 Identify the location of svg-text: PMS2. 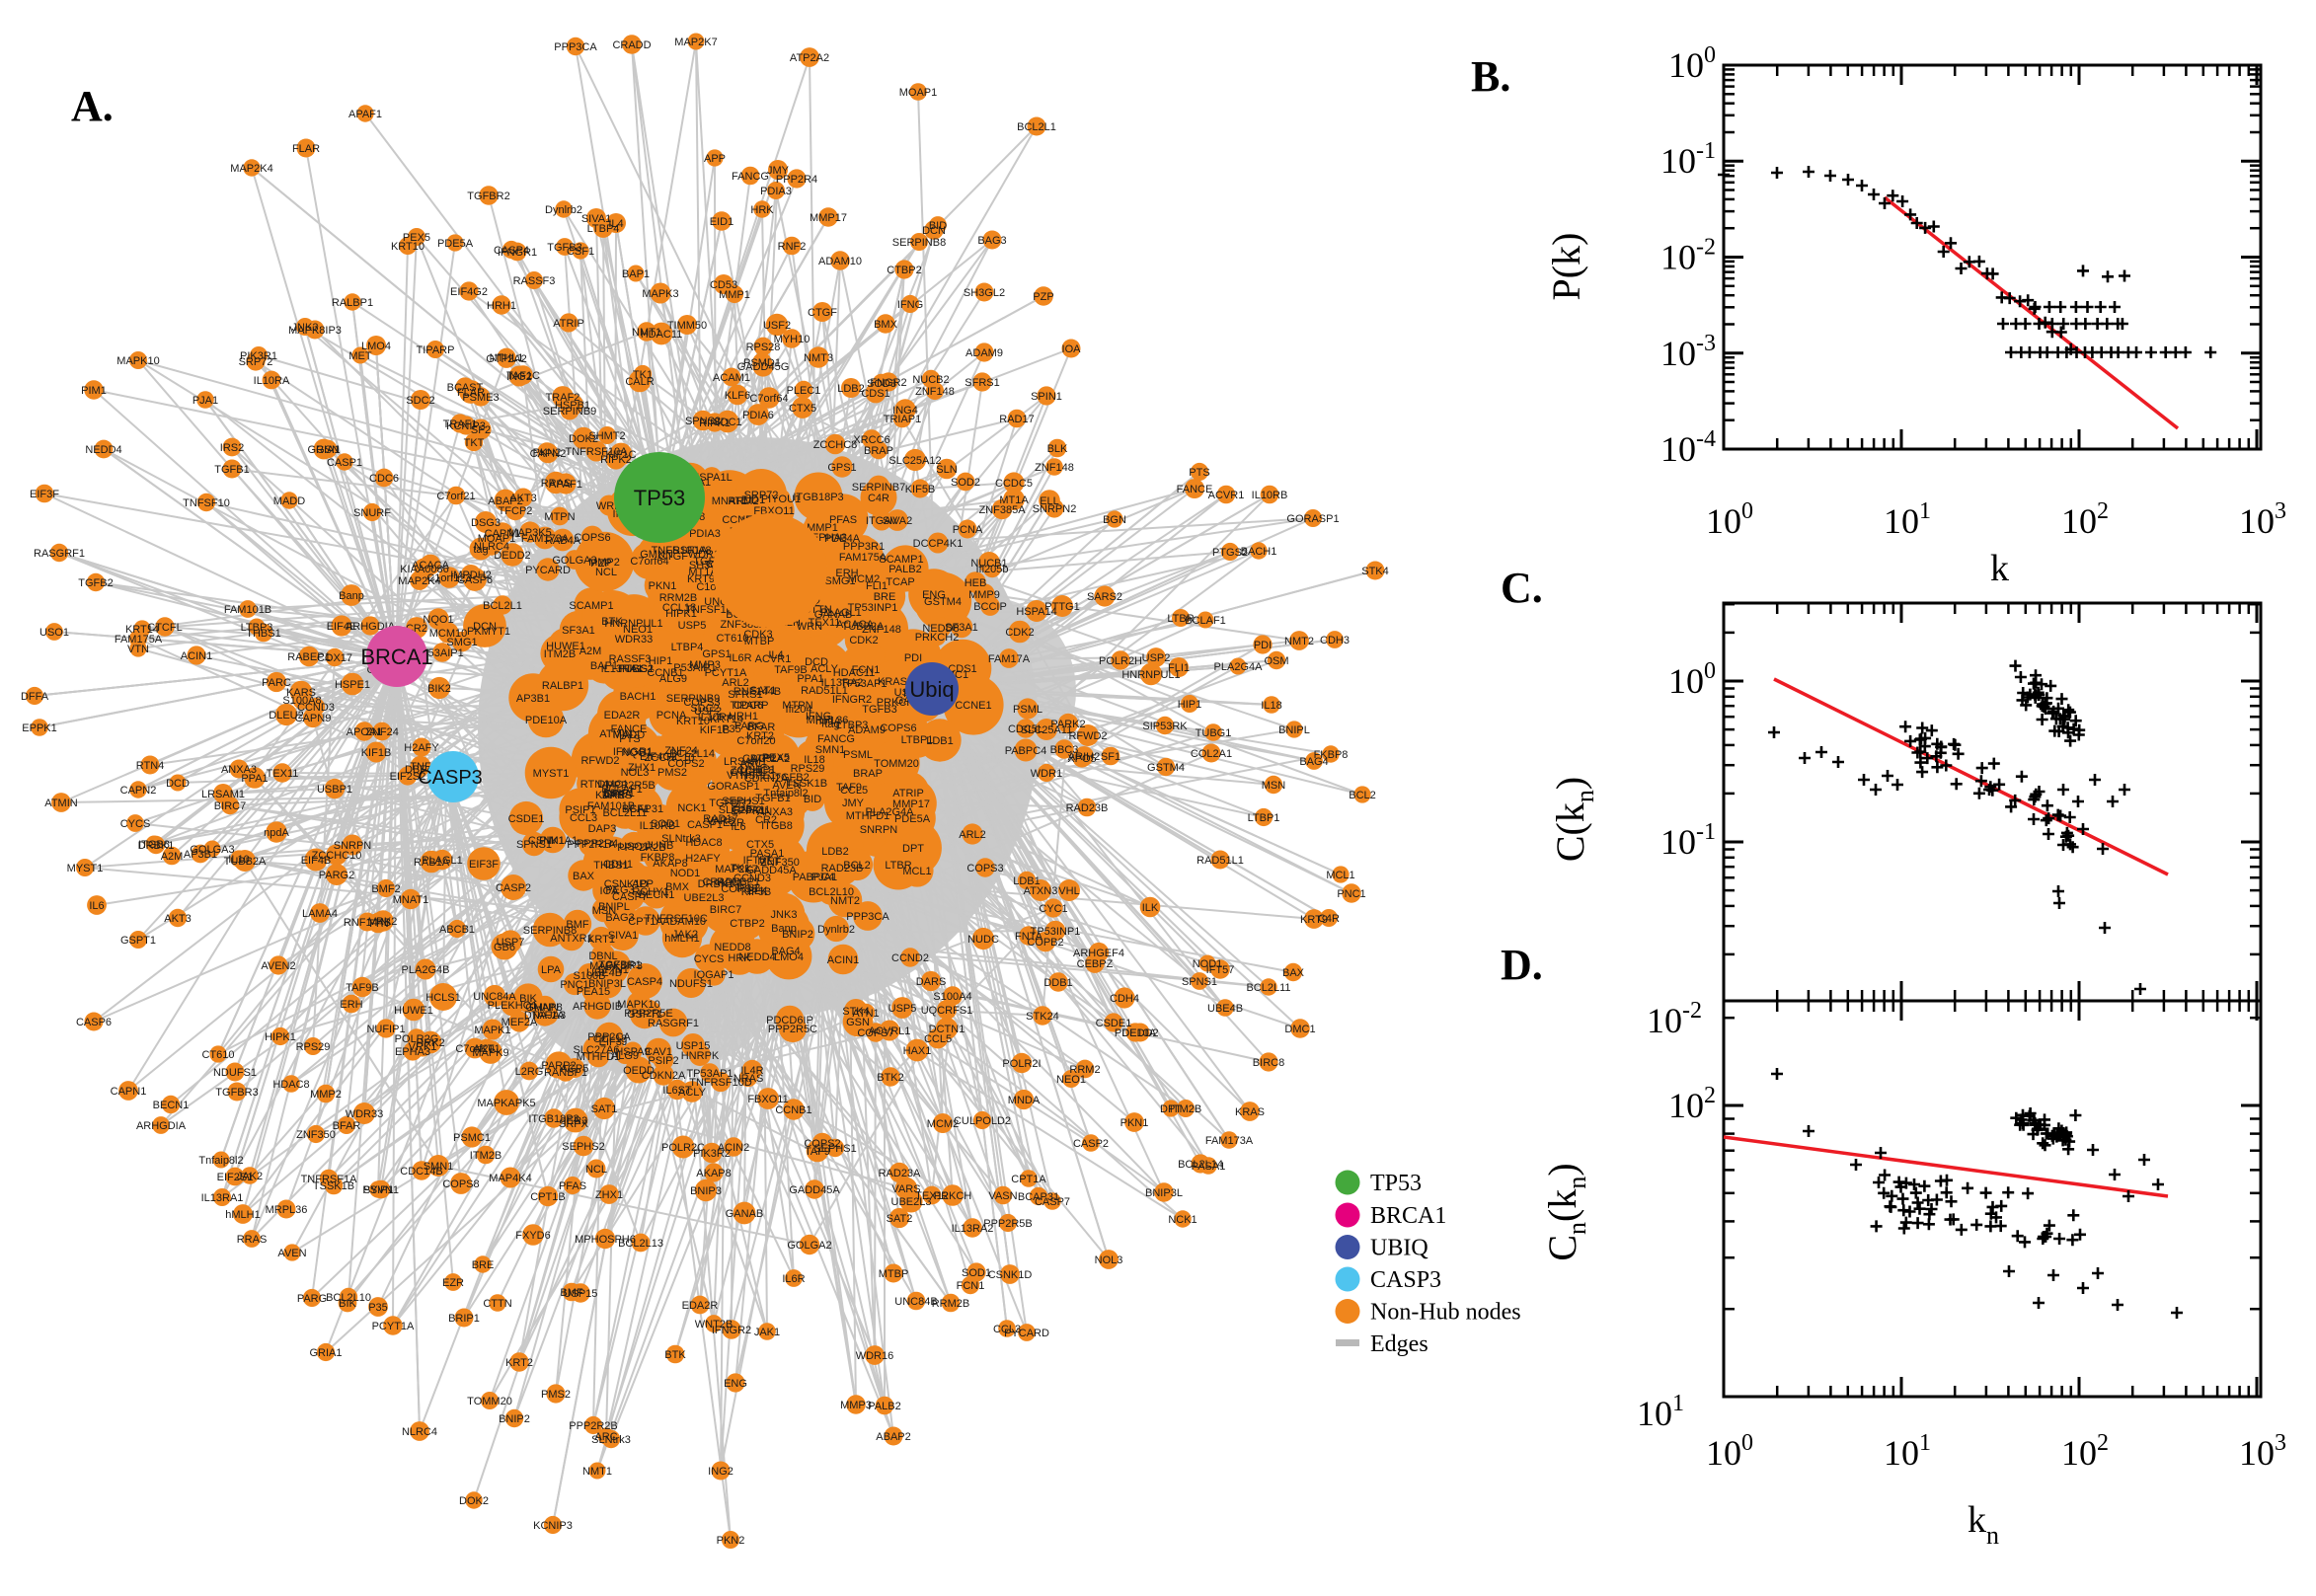
(672, 773).